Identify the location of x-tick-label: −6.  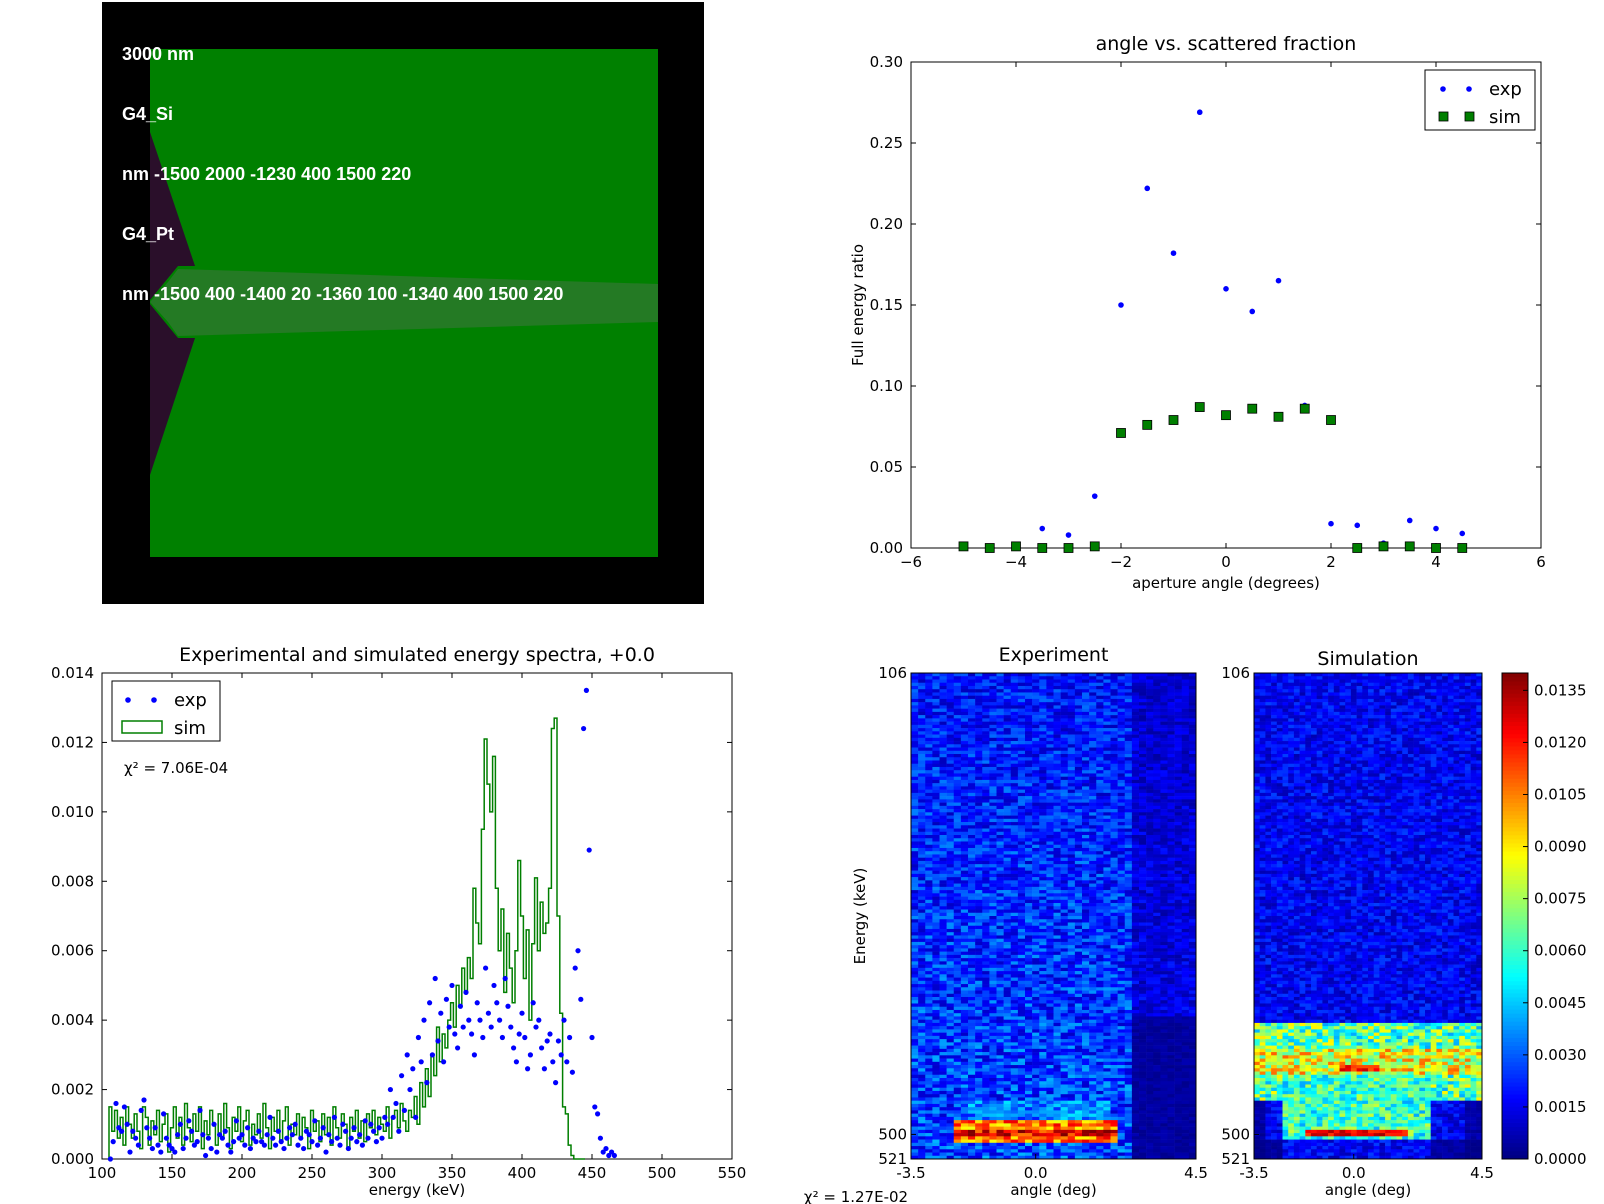
(911, 562).